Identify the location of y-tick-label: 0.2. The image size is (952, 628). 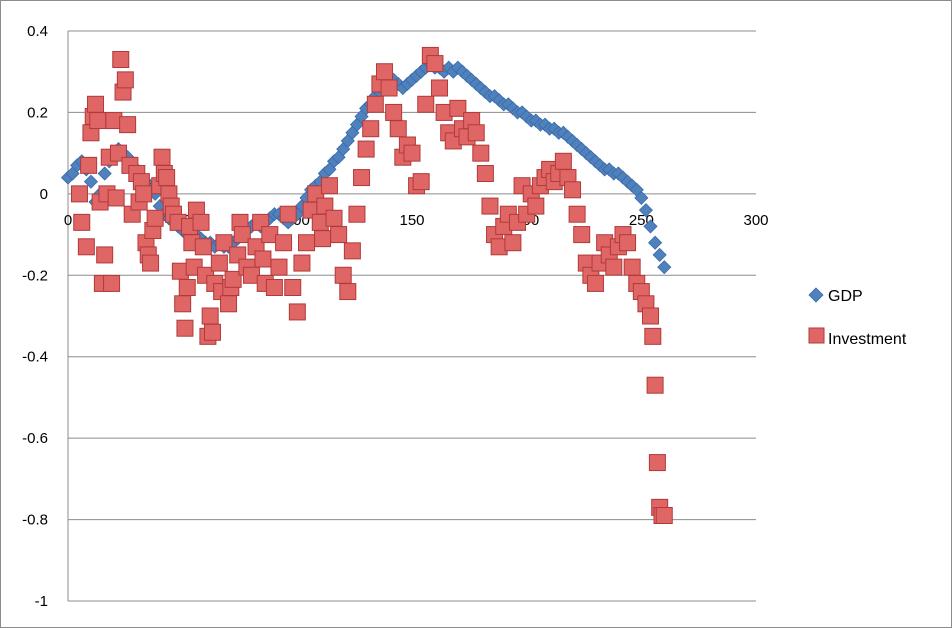
(37, 112).